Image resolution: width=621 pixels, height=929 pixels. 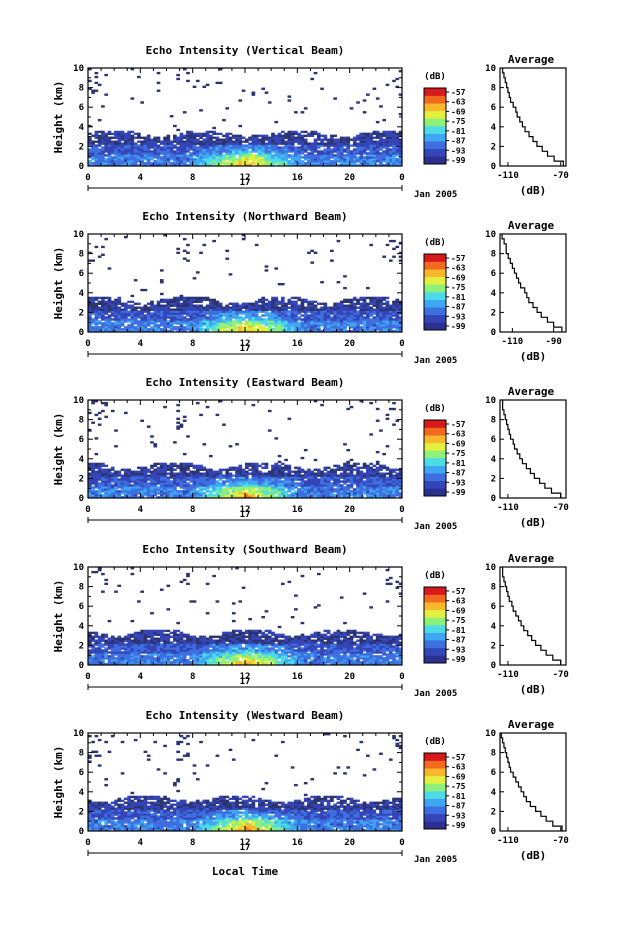 I want to click on echo-field, so click(x=245, y=449).